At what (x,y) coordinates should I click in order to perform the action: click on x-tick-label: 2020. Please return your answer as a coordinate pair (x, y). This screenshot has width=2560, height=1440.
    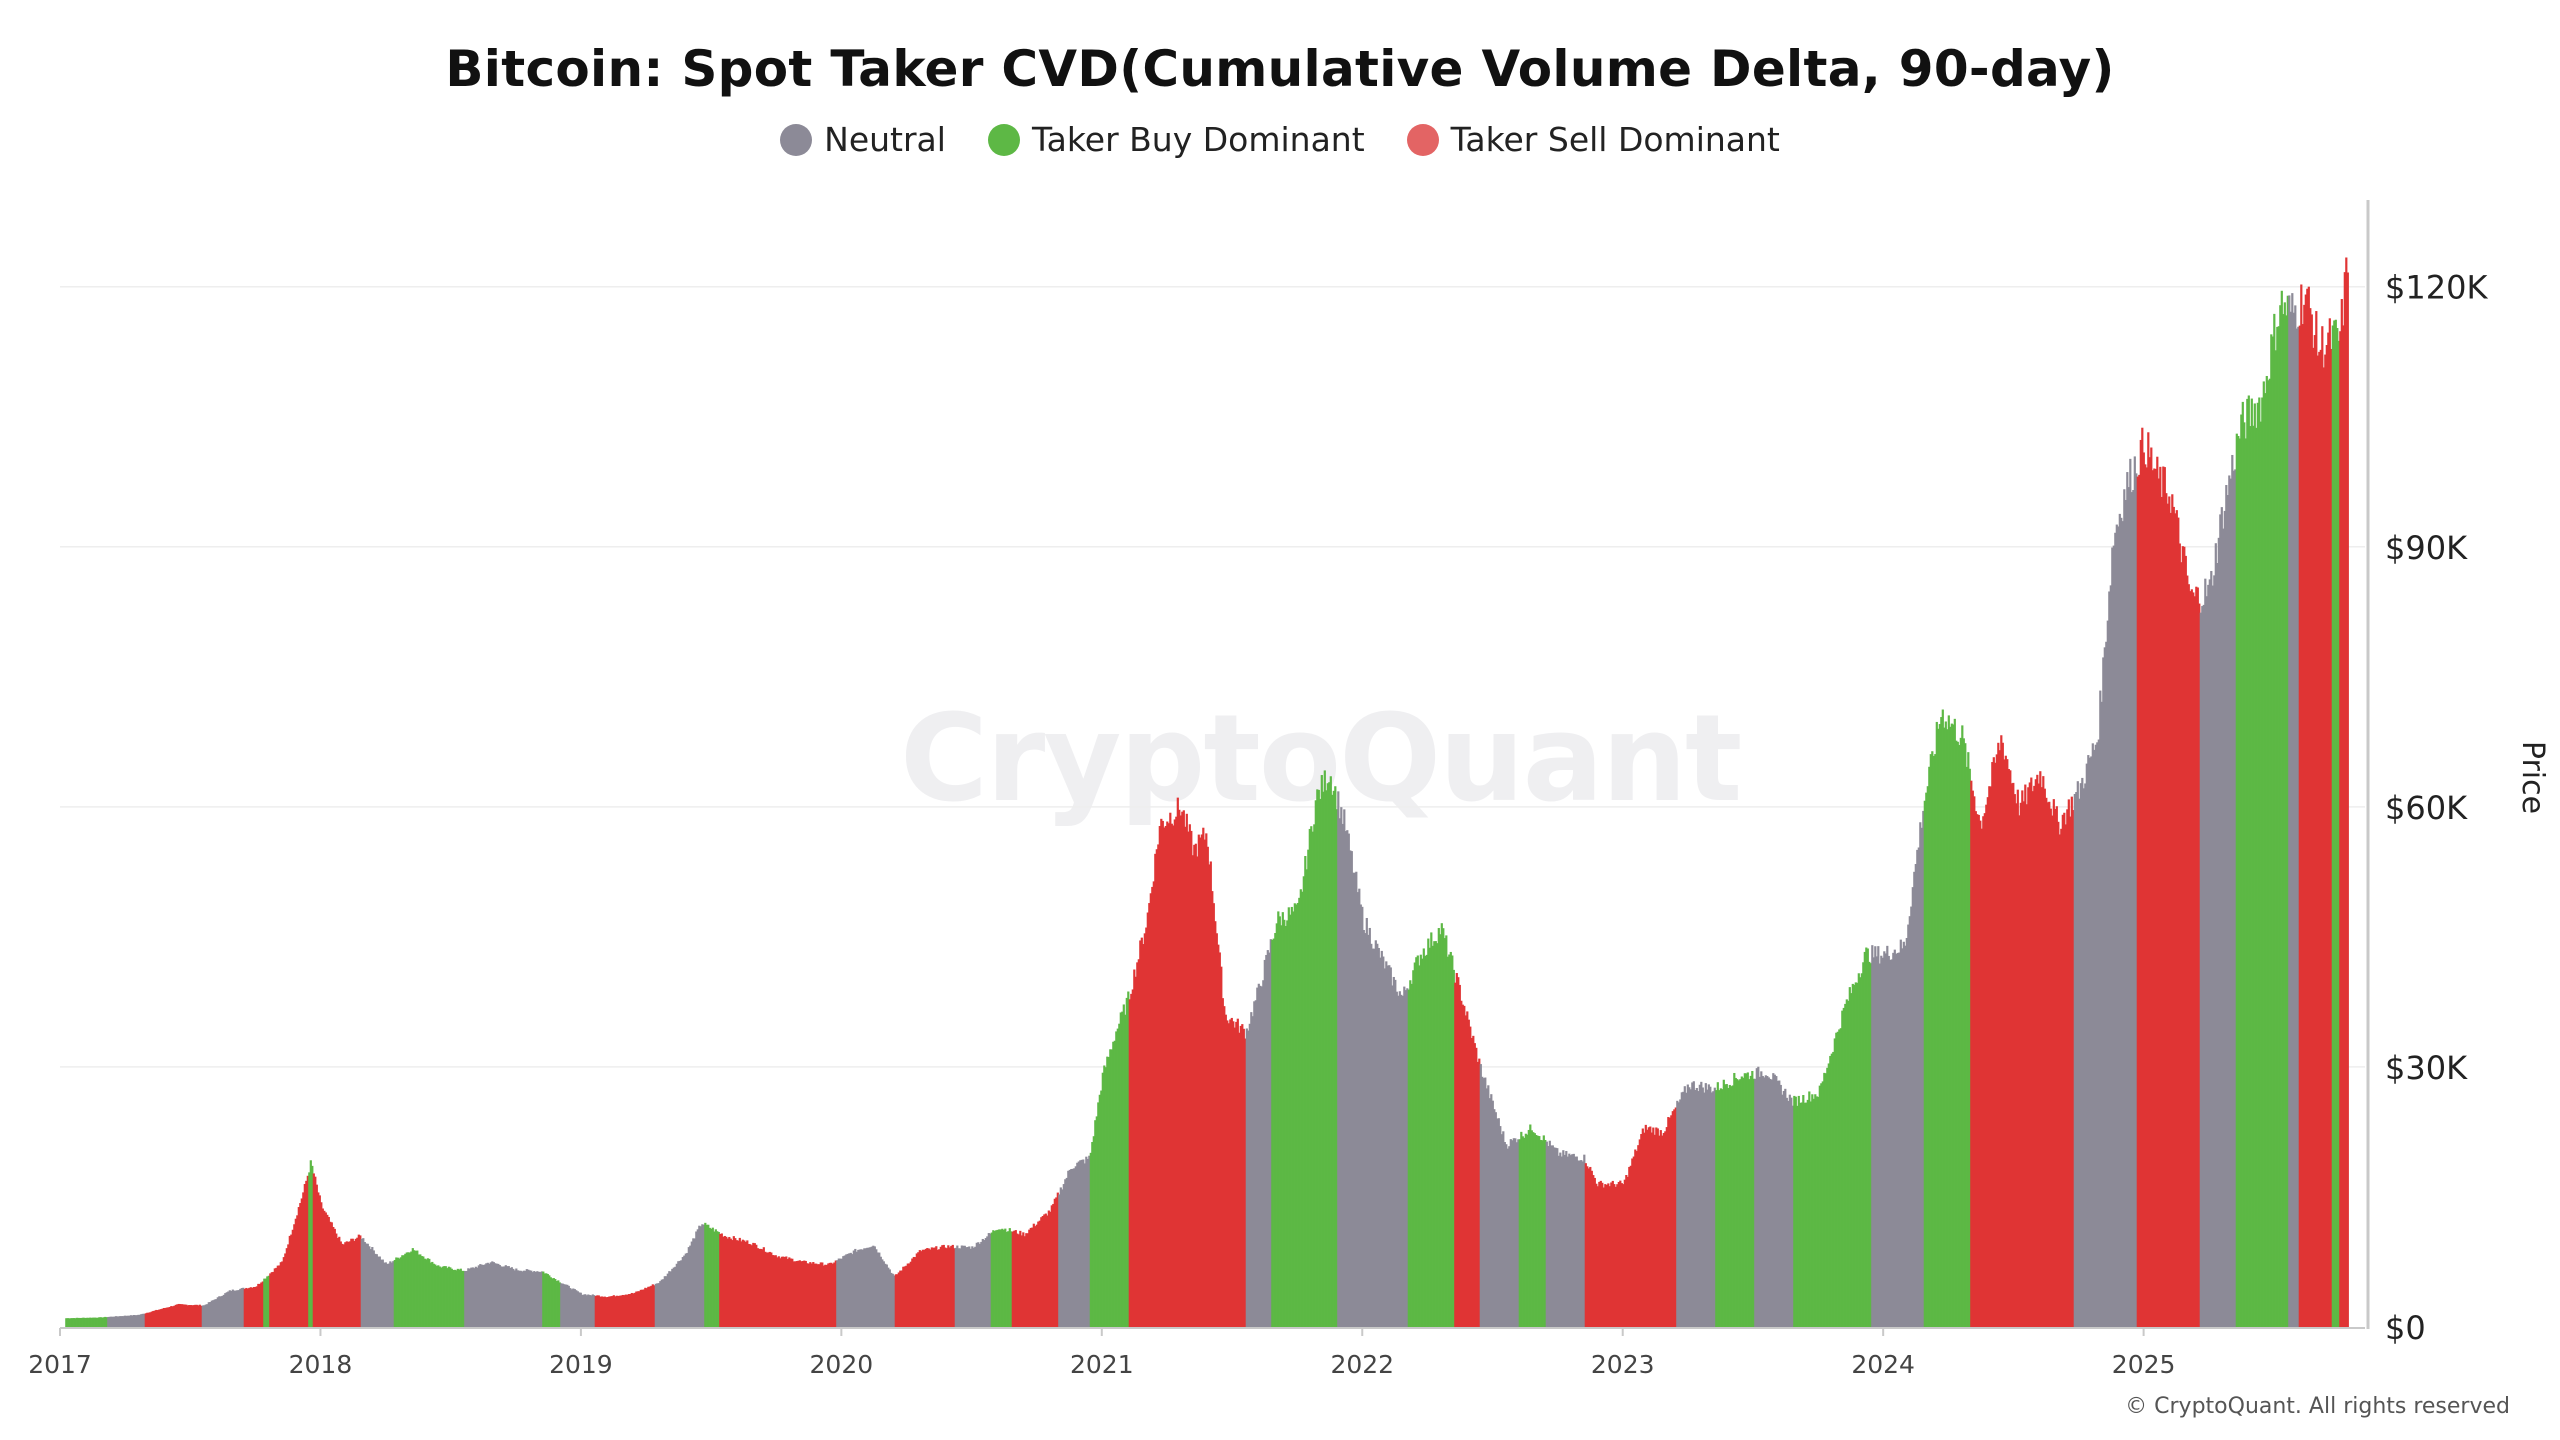
    Looking at the image, I should click on (842, 1364).